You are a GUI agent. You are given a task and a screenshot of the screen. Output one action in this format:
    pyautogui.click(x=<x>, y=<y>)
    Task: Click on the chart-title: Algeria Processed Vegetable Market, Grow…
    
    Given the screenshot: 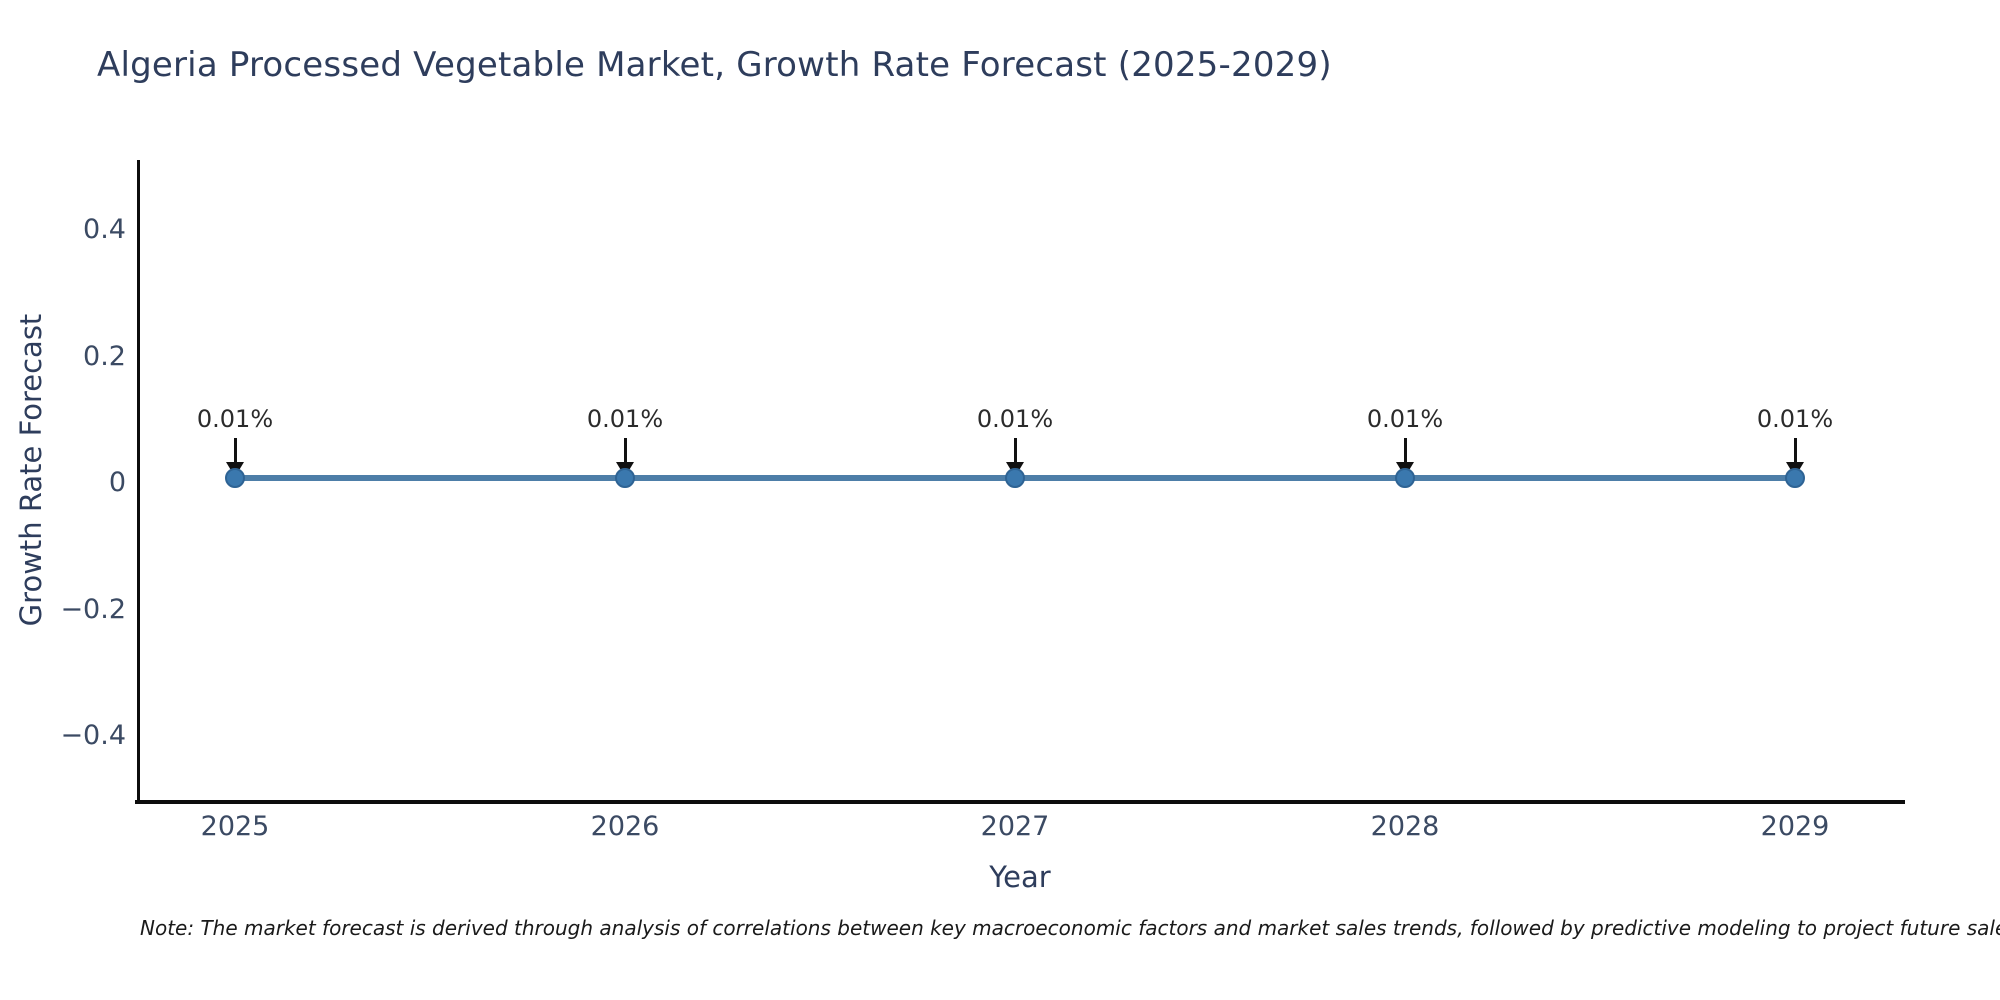 What is the action you would take?
    pyautogui.click(x=714, y=65)
    